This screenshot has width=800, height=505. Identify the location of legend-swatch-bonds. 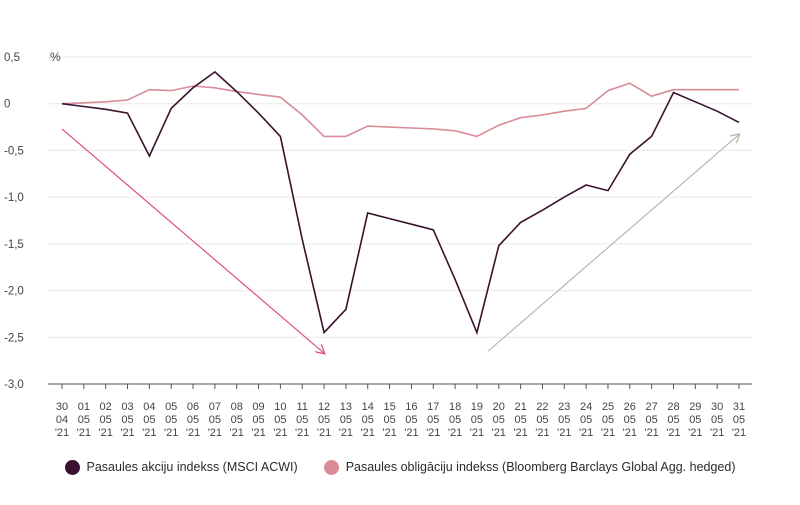
(331, 467).